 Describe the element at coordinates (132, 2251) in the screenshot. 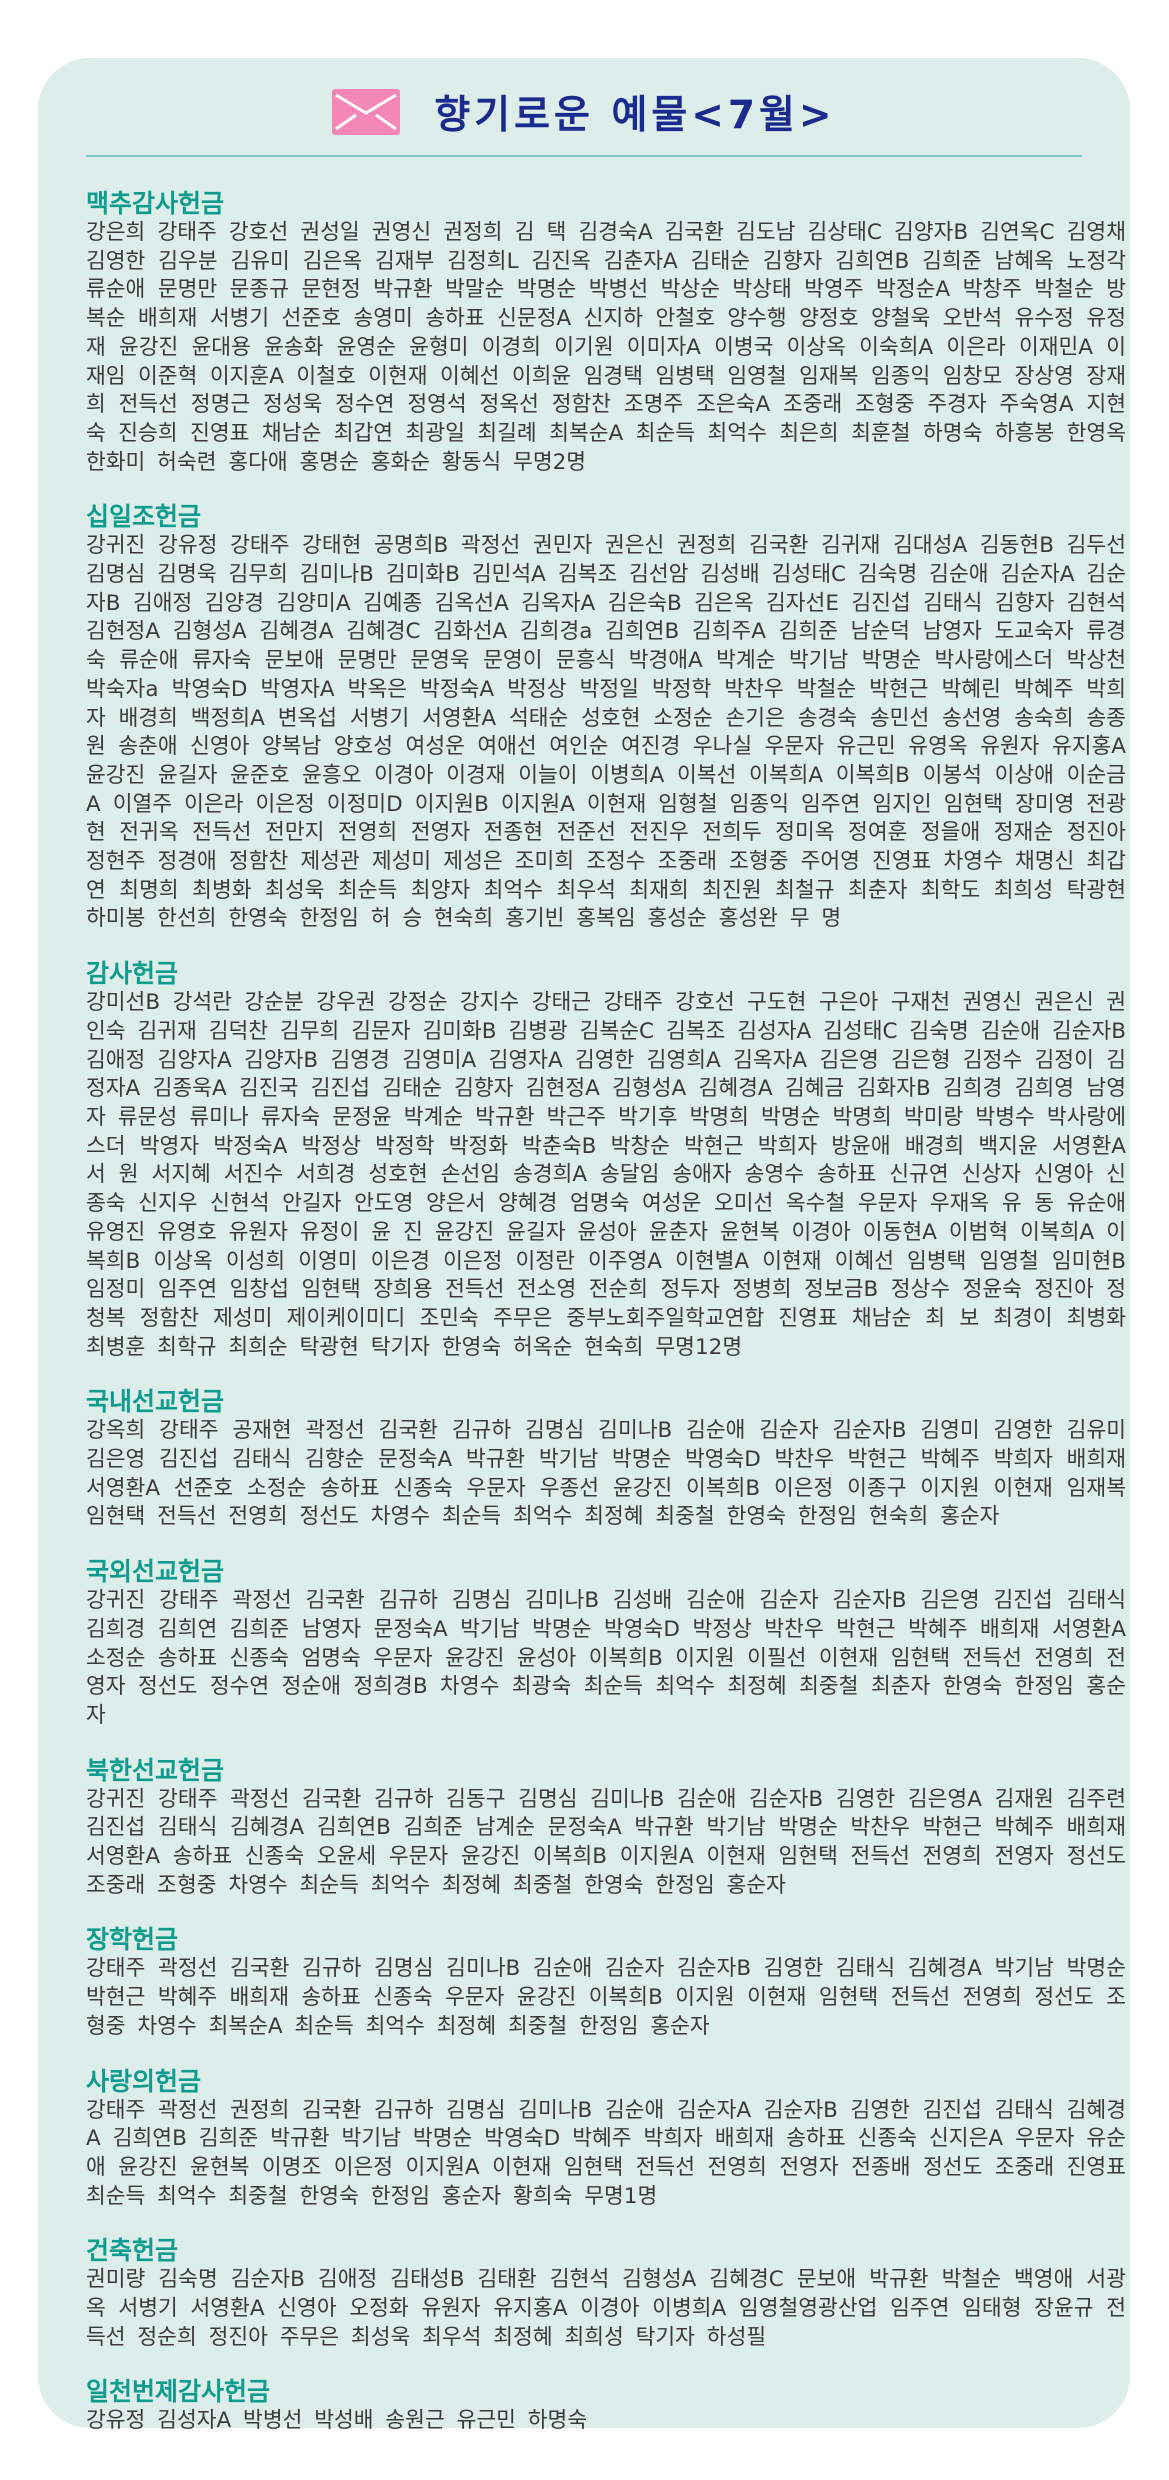

I see `section-title: 건축헌금` at that location.